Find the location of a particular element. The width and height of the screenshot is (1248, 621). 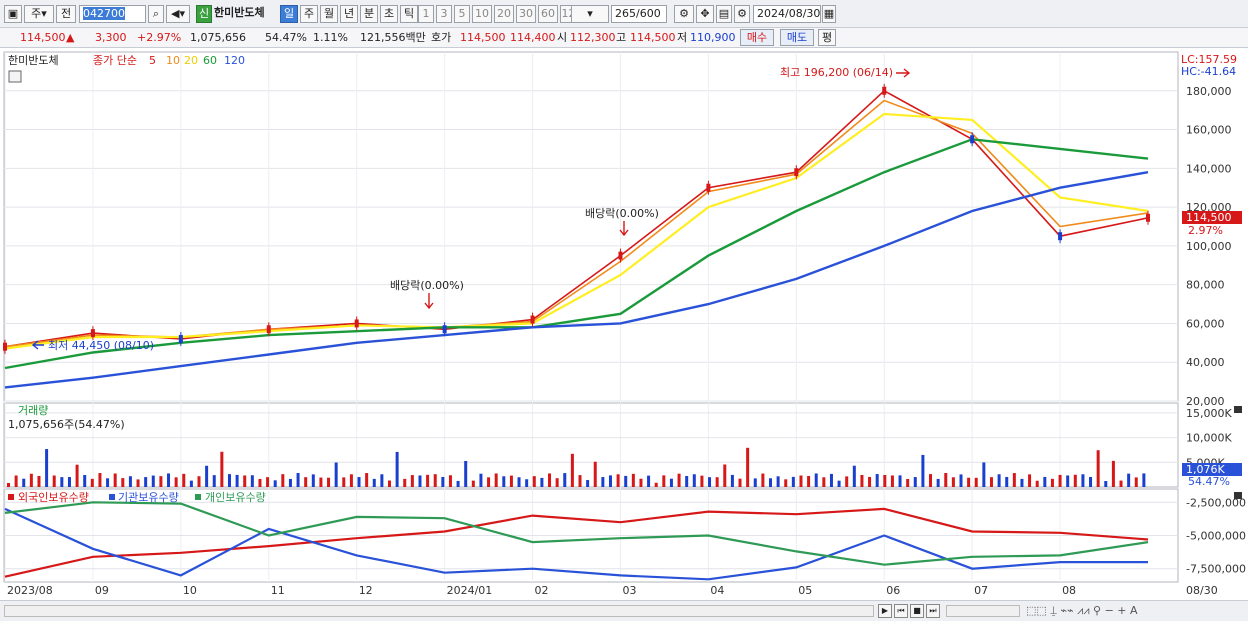

individual-legend-swatch is located at coordinates (198, 497).